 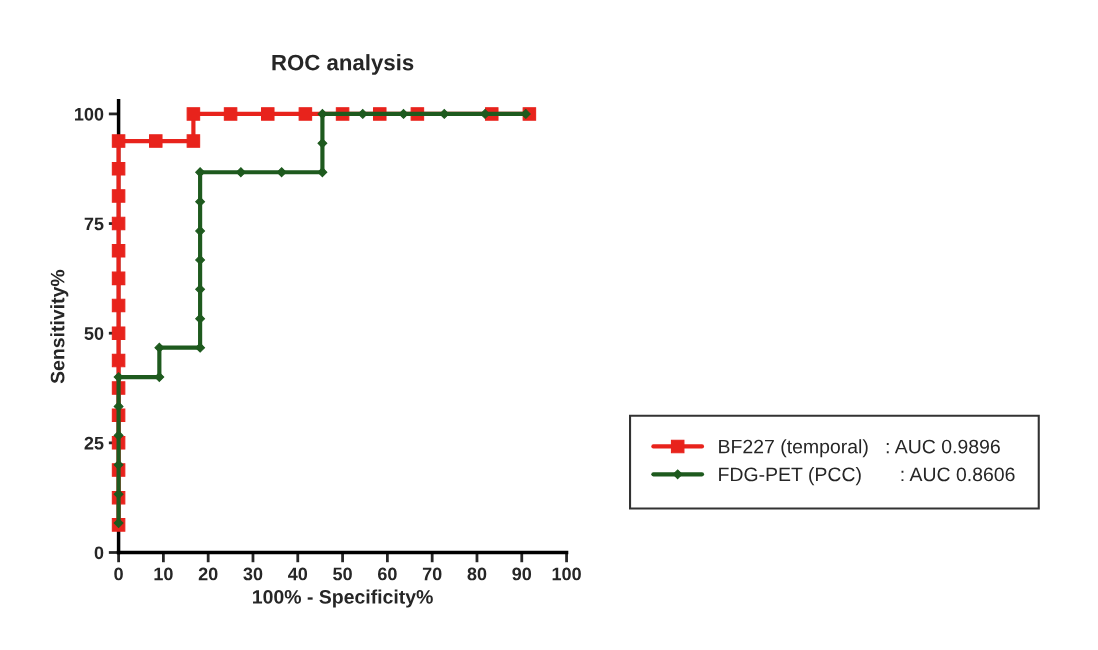 I want to click on chart-title: ROC analysis, so click(x=343, y=64).